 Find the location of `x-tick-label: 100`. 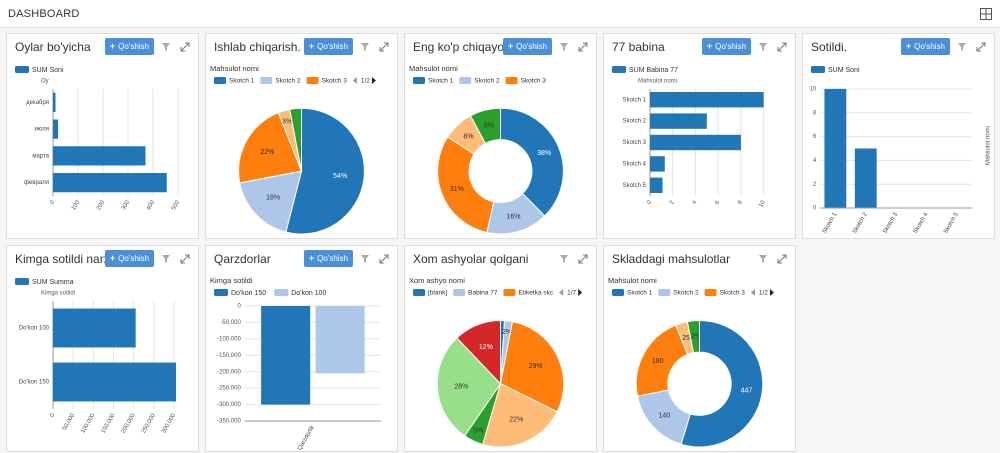

x-tick-label: 100 is located at coordinates (76, 205).